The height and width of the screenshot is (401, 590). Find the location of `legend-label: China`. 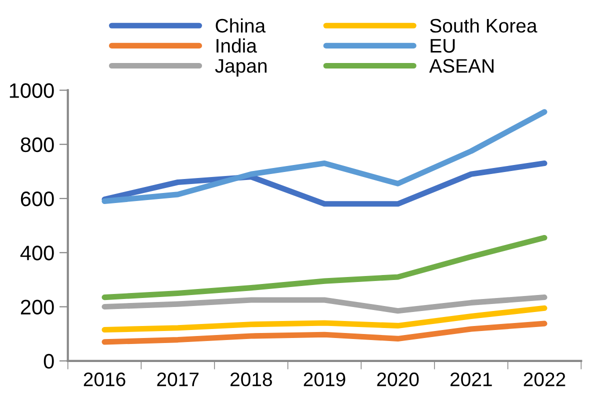

legend-label: China is located at coordinates (241, 25).